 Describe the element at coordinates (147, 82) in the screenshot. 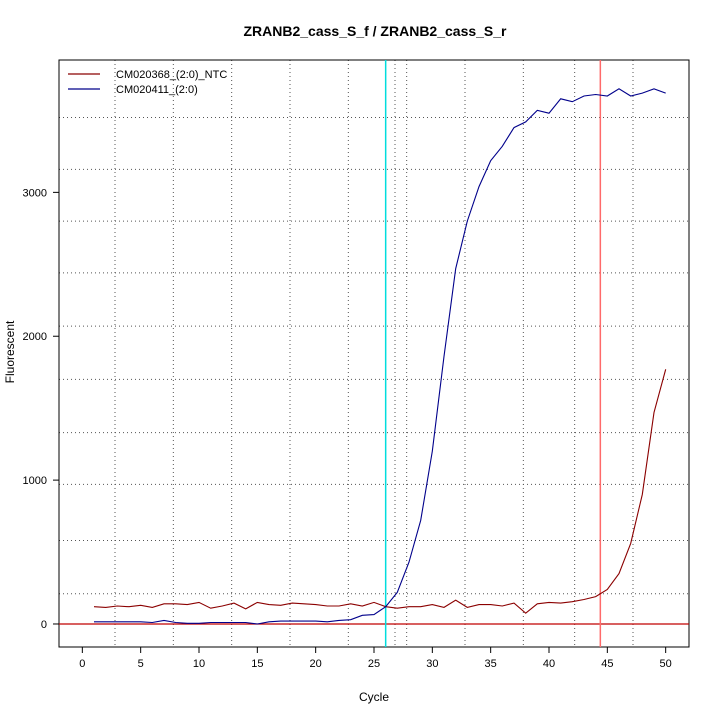

I see `legend: CM020368_(2:0)_NTC CM020411_(2:0)` at that location.